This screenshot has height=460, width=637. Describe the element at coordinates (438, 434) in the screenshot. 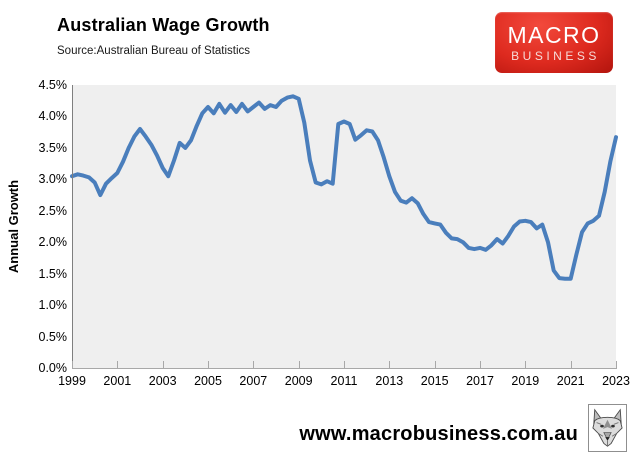

I see `website-url: www.macrobusiness.com.au` at that location.